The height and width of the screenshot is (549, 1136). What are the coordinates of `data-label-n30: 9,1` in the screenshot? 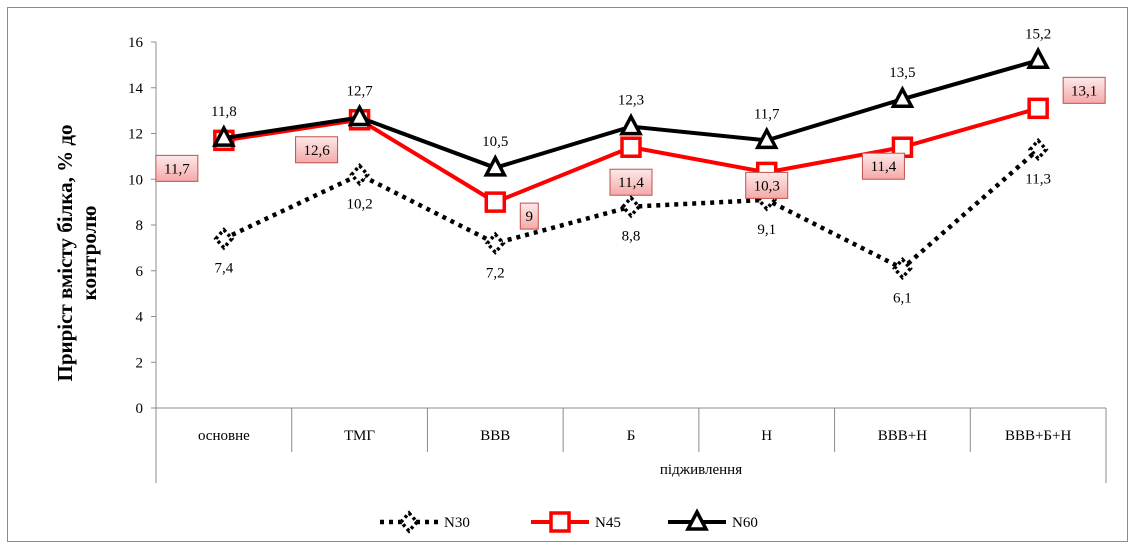 It's located at (766, 230).